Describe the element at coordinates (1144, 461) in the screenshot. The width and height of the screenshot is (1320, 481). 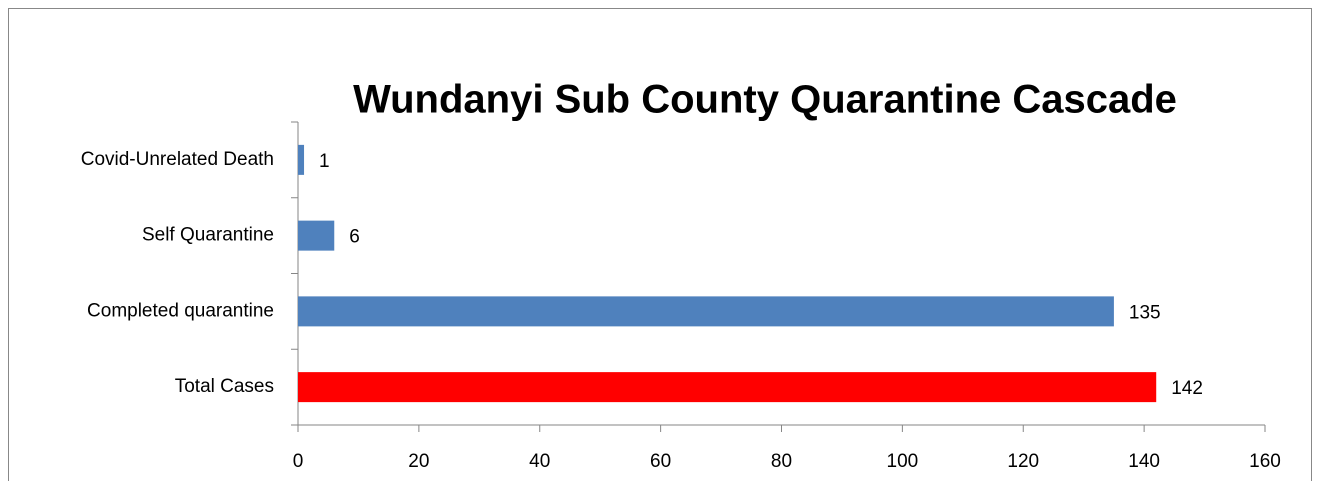
I see `x-tick-label: 140` at that location.